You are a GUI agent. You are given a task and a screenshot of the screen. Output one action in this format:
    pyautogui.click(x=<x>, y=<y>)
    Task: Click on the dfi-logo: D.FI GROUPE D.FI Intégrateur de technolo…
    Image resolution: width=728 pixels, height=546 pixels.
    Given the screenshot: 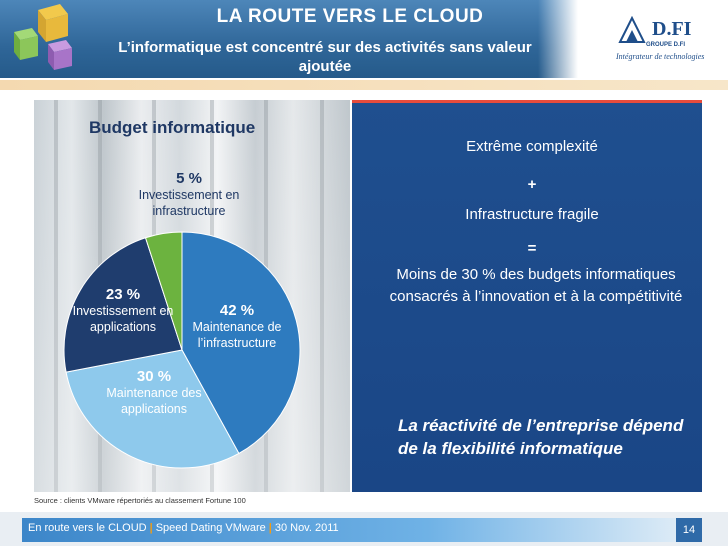 What is the action you would take?
    pyautogui.click(x=666, y=43)
    